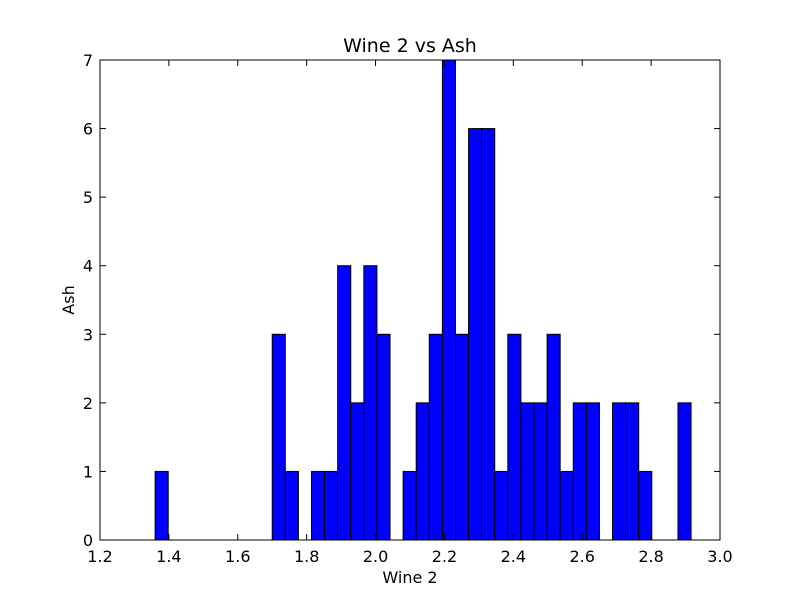  What do you see at coordinates (409, 577) in the screenshot?
I see `x-axis-label: Wine 2` at bounding box center [409, 577].